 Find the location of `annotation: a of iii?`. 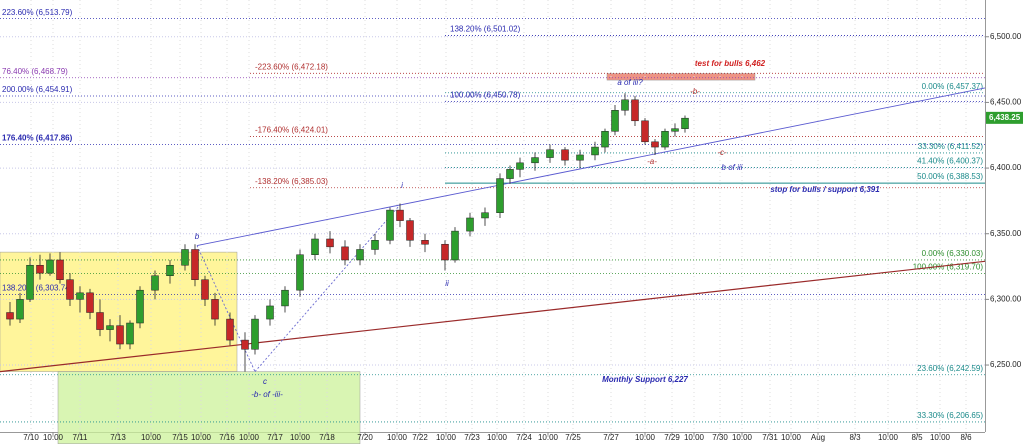

annotation: a of iii? is located at coordinates (630, 82).